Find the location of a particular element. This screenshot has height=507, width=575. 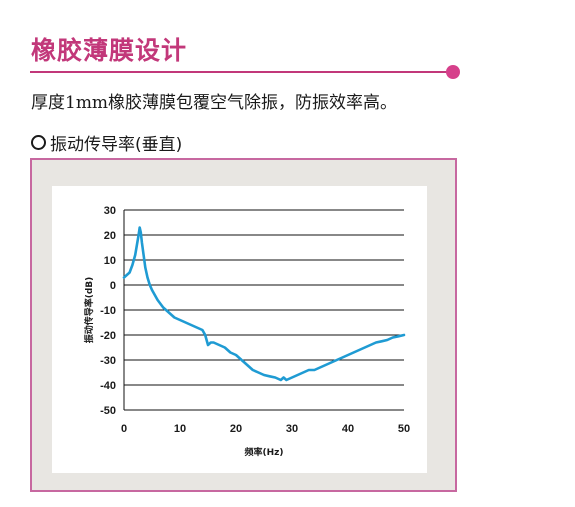

x-axis-title: 频率(Hz) is located at coordinates (264, 452).